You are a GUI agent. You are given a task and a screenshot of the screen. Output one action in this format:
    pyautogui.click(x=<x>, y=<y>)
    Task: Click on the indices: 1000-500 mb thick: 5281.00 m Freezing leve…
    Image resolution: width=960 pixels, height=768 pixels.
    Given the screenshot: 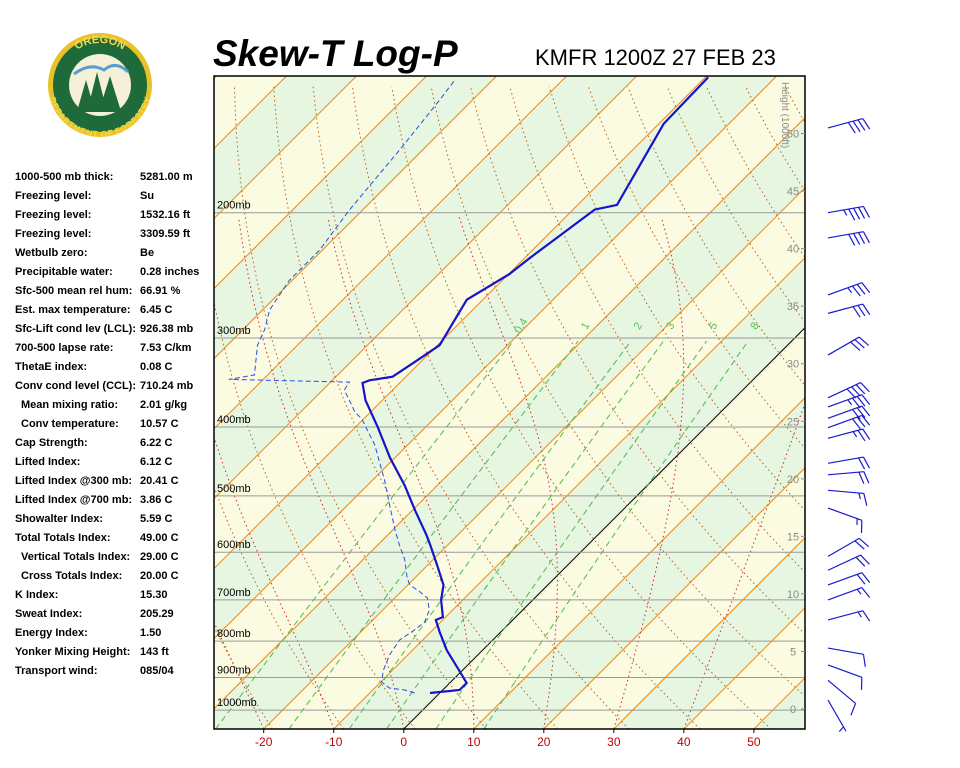 What is the action you would take?
    pyautogui.click(x=107, y=424)
    